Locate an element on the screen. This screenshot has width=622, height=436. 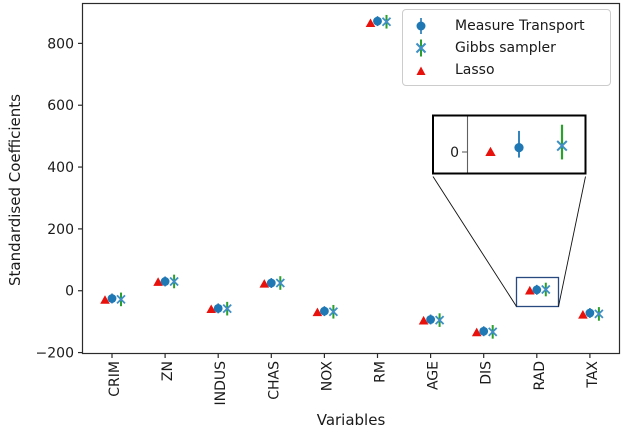
x-tick-label-RM: RM is located at coordinates (381, 372).